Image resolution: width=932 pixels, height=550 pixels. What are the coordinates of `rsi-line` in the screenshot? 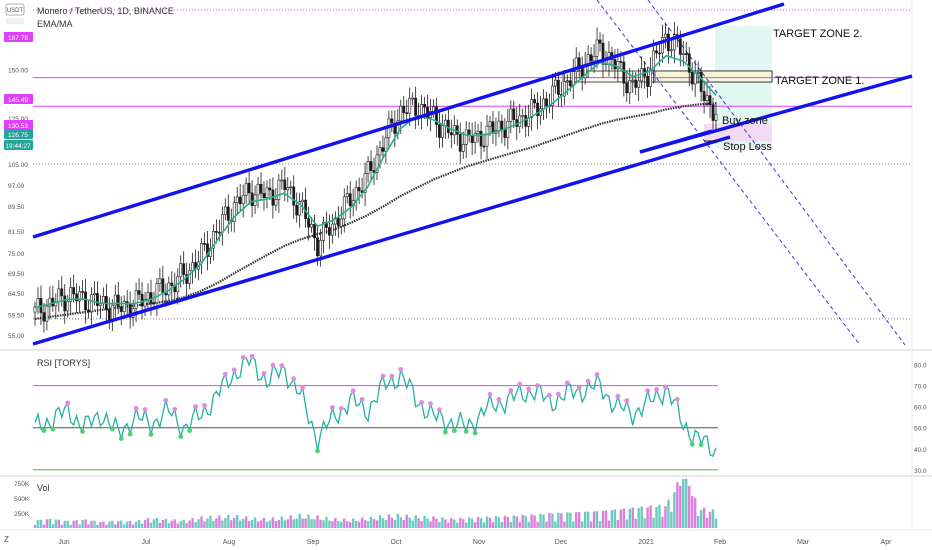 It's located at (375, 405).